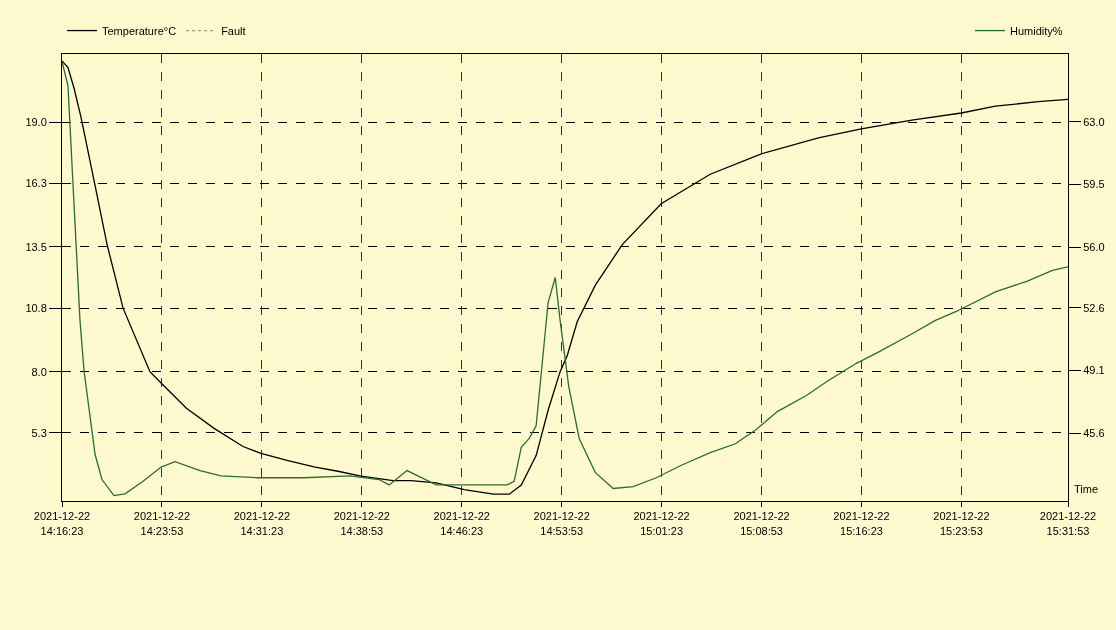 Image resolution: width=1116 pixels, height=630 pixels. I want to click on x-tick-label: 2021-12-22 15:16:23, so click(861, 523).